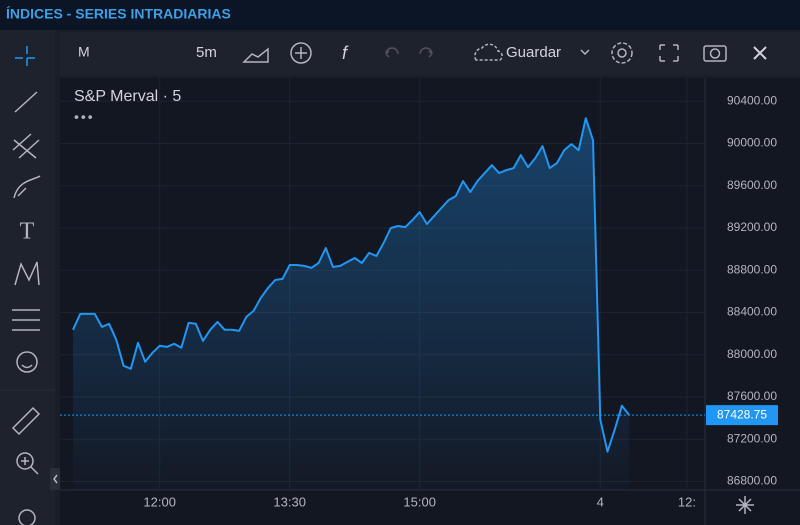 This screenshot has width=800, height=525. What do you see at coordinates (118, 14) in the screenshot?
I see `page-title: ÍNDICES - SERIES INTRADIARIAS` at bounding box center [118, 14].